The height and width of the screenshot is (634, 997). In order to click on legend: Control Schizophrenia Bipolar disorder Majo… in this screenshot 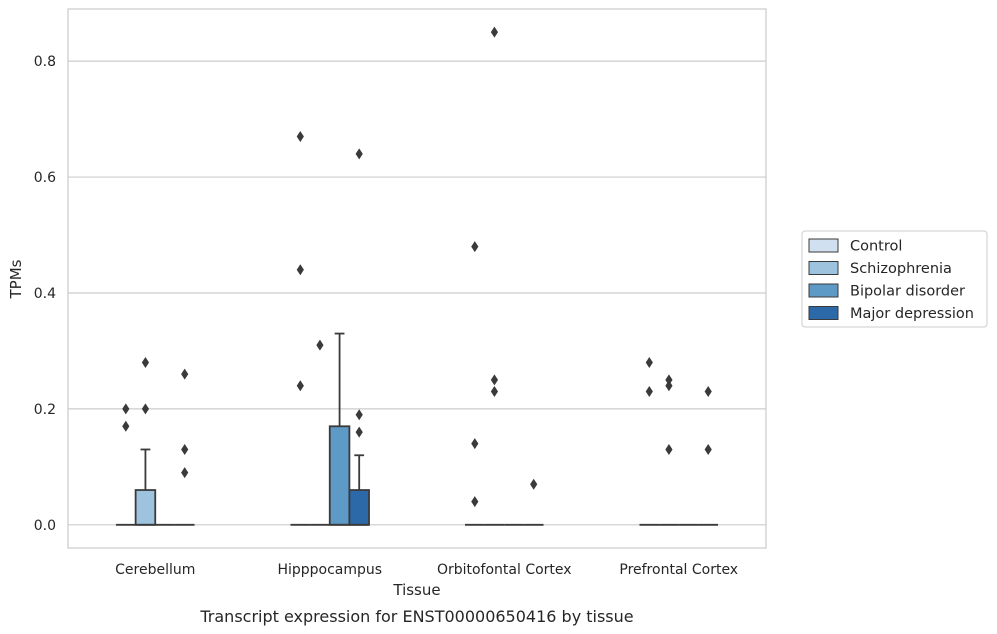, I will do `click(894, 279)`.